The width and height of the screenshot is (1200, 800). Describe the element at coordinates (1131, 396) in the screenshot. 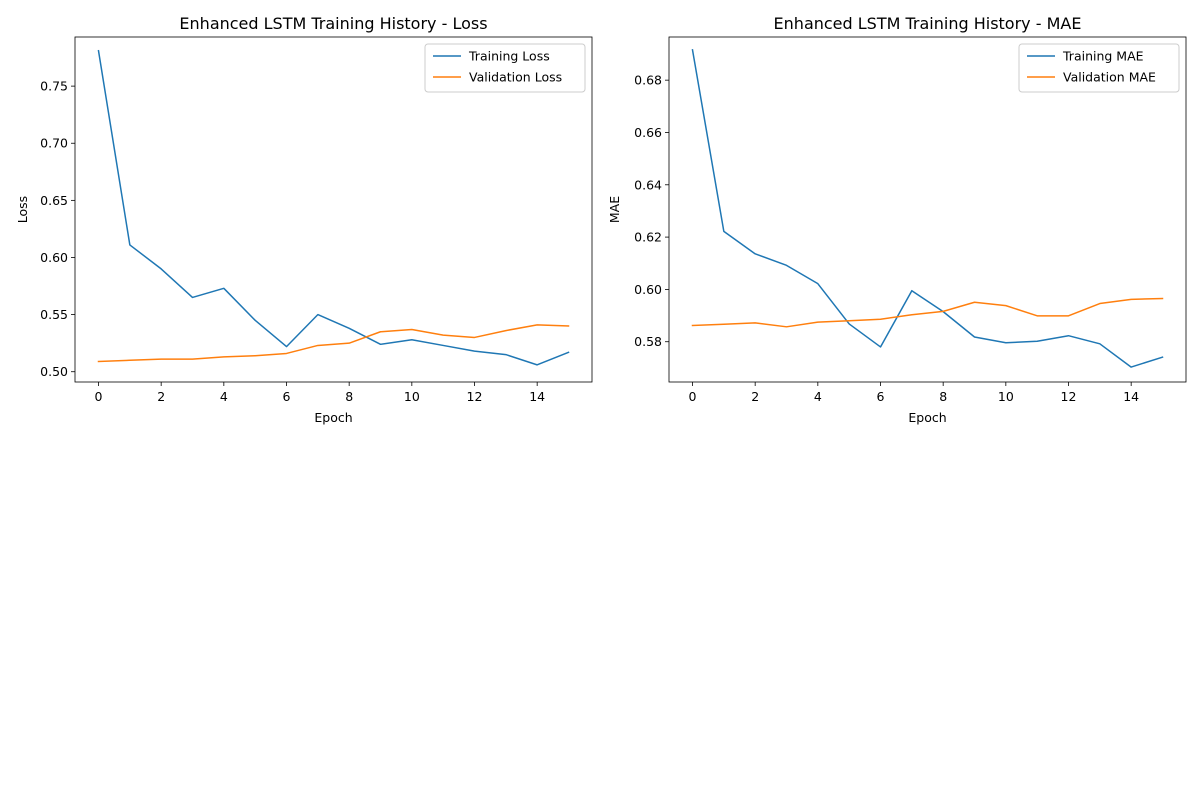

I see `mae-x-tick-label: 14` at that location.